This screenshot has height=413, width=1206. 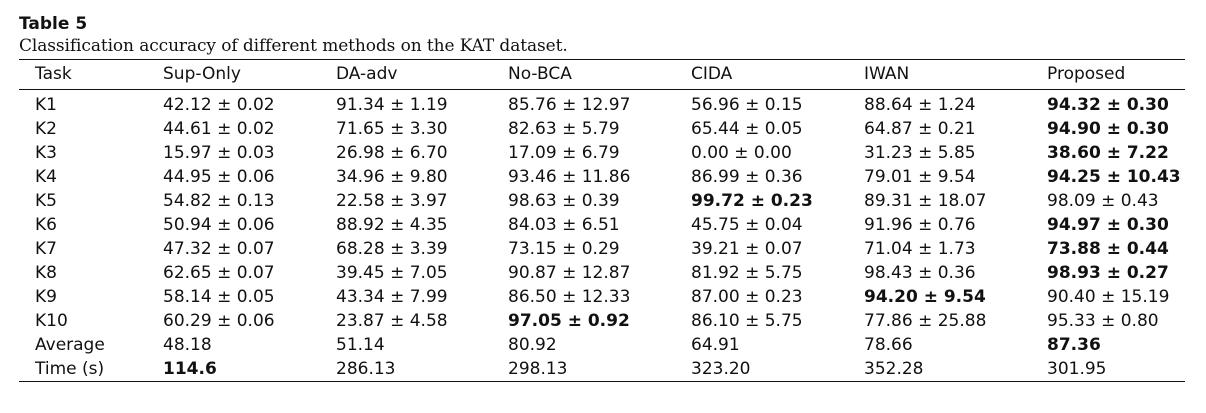 I want to click on value-cell: 50.94 ± 0.06, so click(x=219, y=225).